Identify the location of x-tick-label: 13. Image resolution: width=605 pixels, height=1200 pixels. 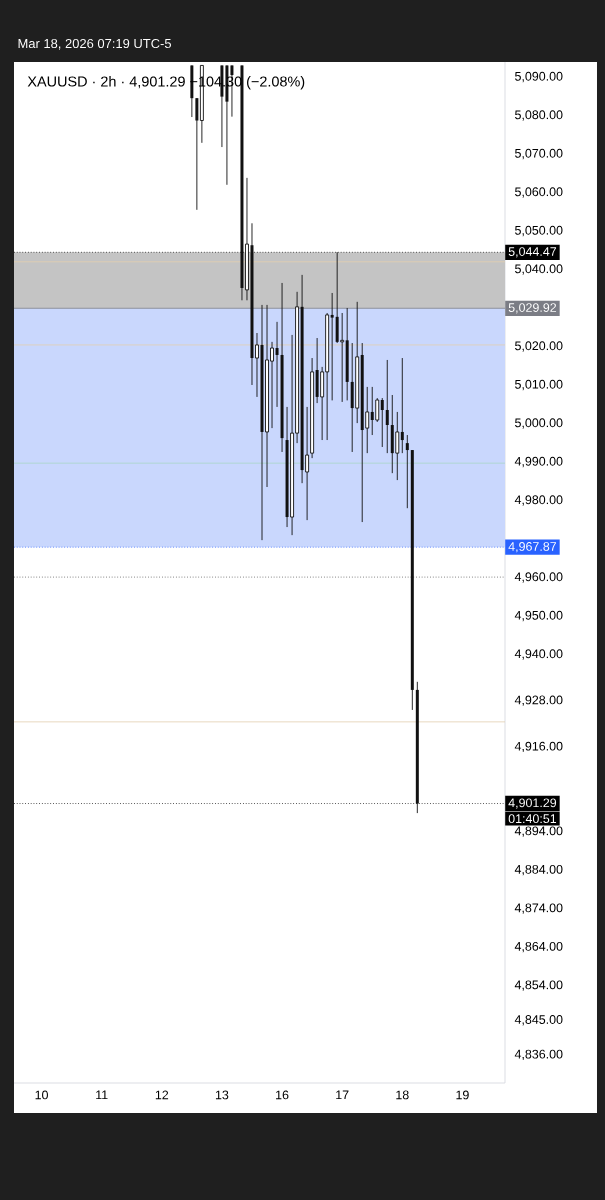
(222, 1095).